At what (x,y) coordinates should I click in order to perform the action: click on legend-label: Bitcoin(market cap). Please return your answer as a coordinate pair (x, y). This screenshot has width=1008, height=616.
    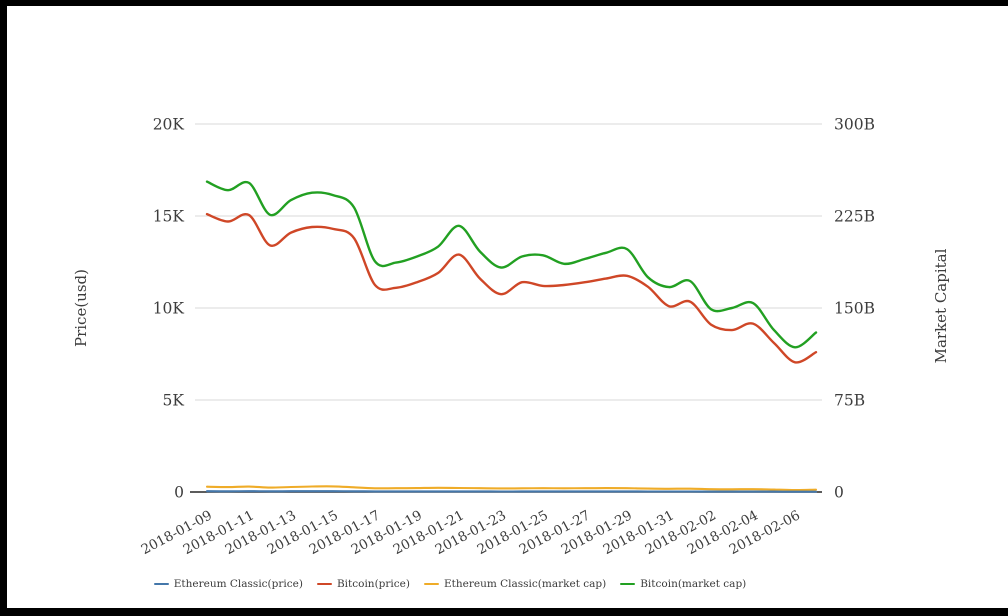
    Looking at the image, I should click on (693, 584).